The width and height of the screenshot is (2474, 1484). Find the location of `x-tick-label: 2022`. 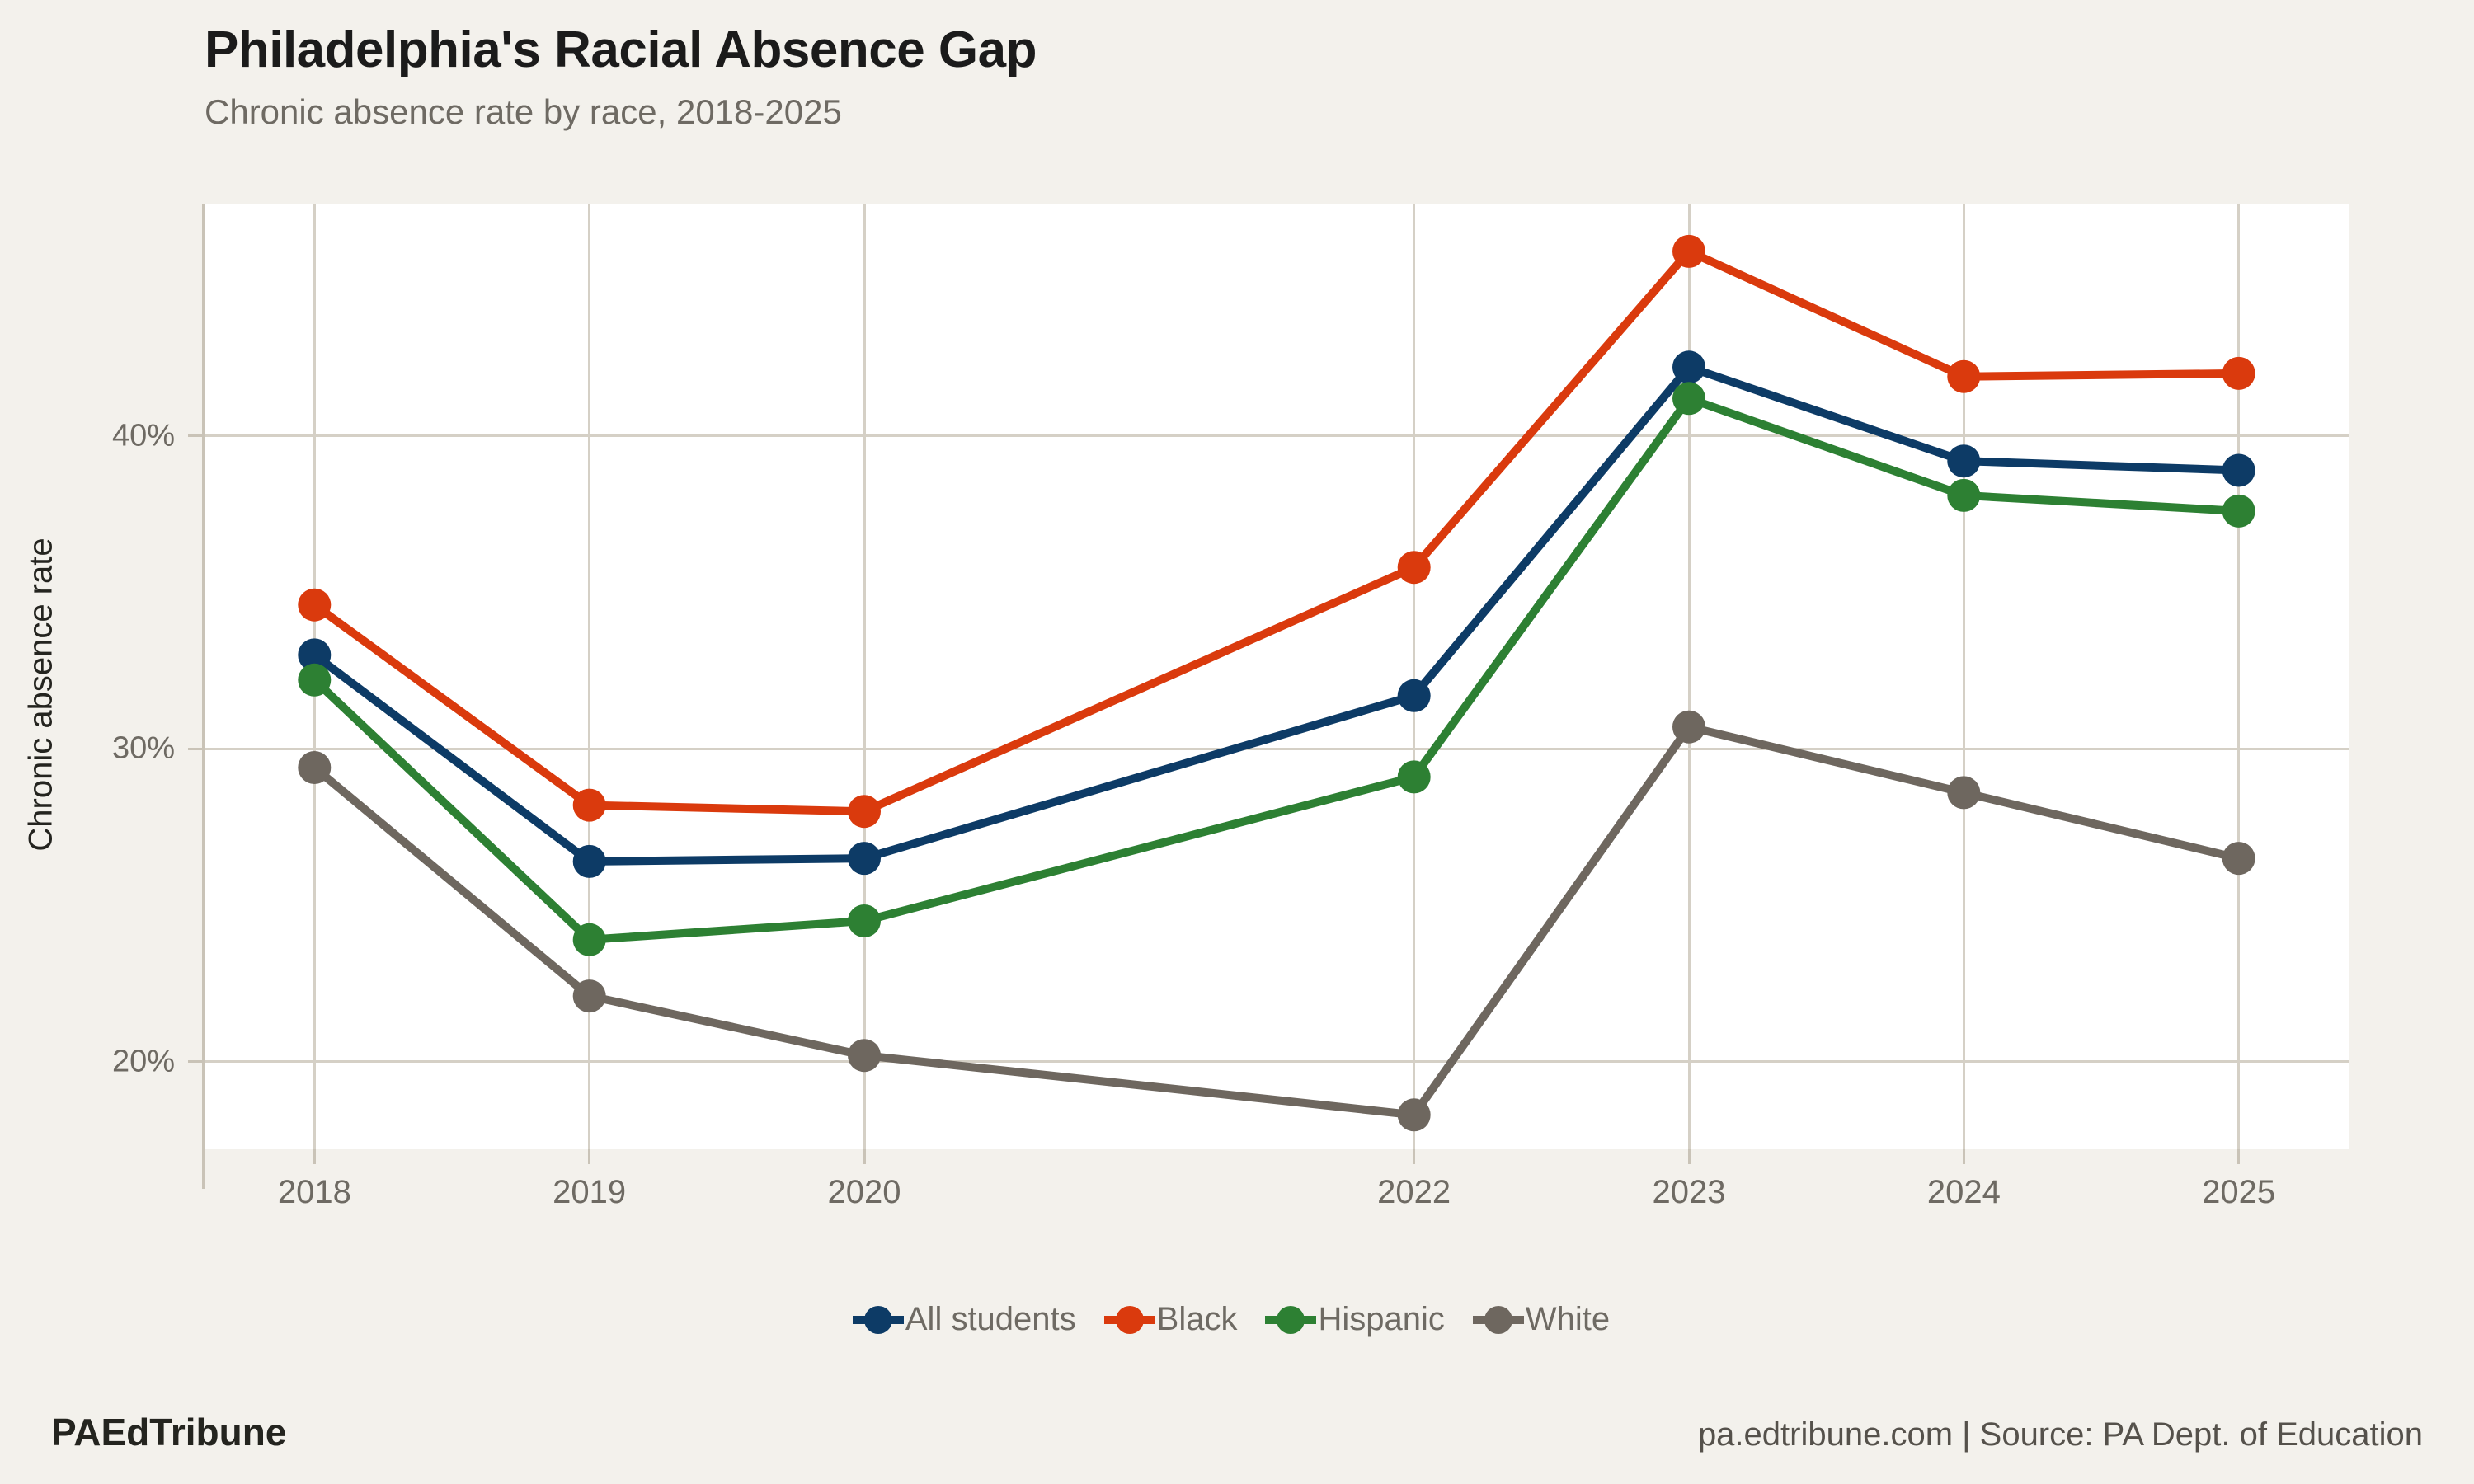

x-tick-label: 2022 is located at coordinates (1414, 1192).